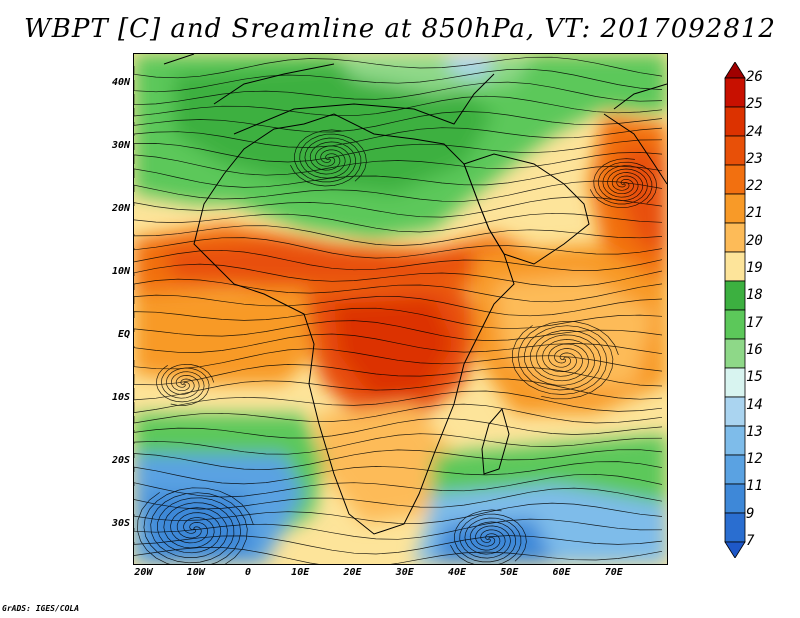 Image resolution: width=800 pixels, height=618 pixels. Describe the element at coordinates (754, 213) in the screenshot. I see `colorbar-label: 21` at that location.